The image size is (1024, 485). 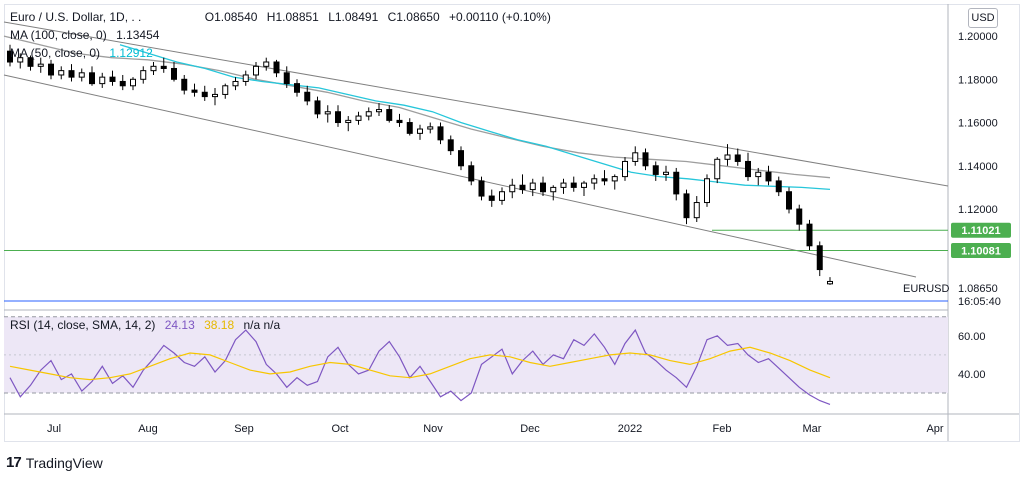 What do you see at coordinates (353, 17) in the screenshot?
I see `low-value: L1.08491` at bounding box center [353, 17].